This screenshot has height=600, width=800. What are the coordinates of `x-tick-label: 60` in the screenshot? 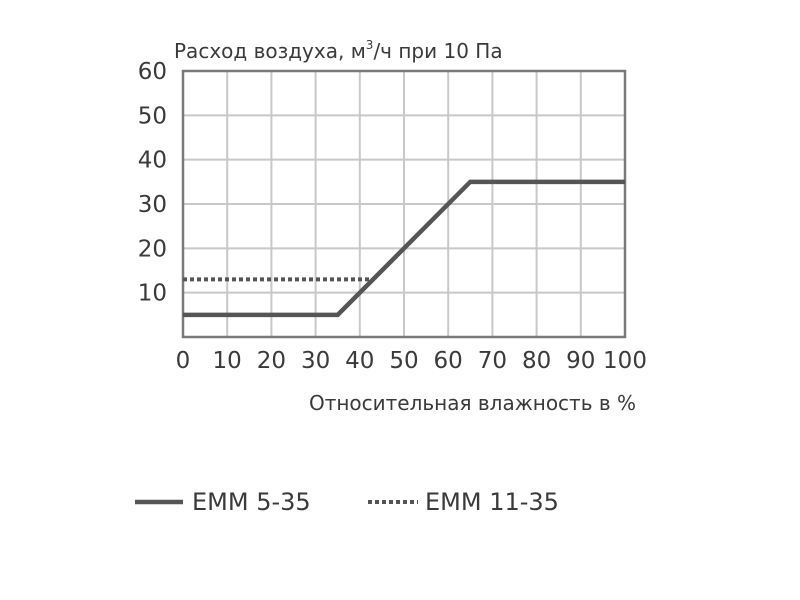 It's located at (448, 361).